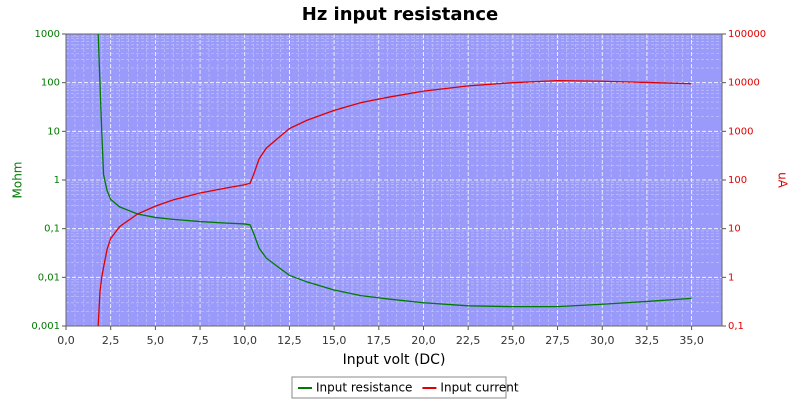  Describe the element at coordinates (364, 388) in the screenshot. I see `legend-label: Input resistance` at that location.